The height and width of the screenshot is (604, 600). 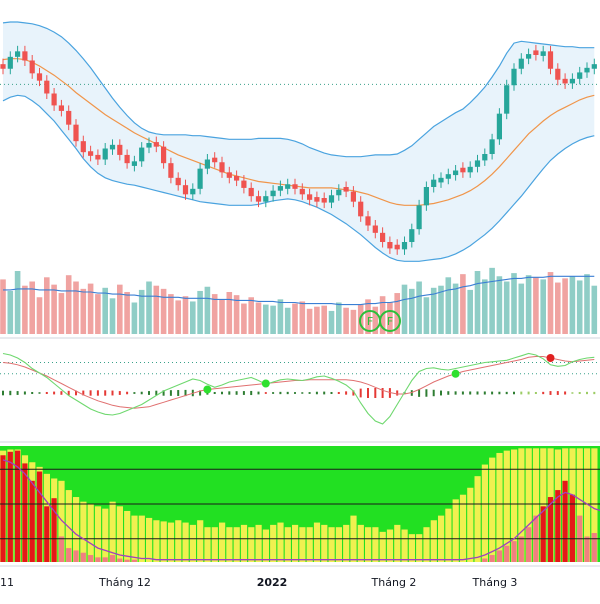 I want to click on macd-fast-line, so click(x=298, y=388).